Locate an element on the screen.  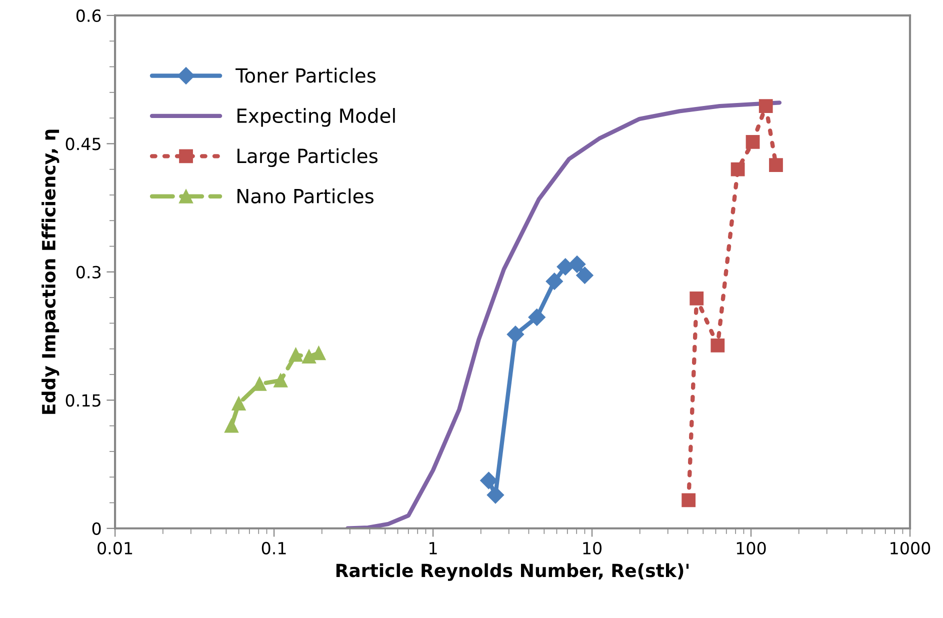
y-tick-label: 0.6 is located at coordinates (88, 15).